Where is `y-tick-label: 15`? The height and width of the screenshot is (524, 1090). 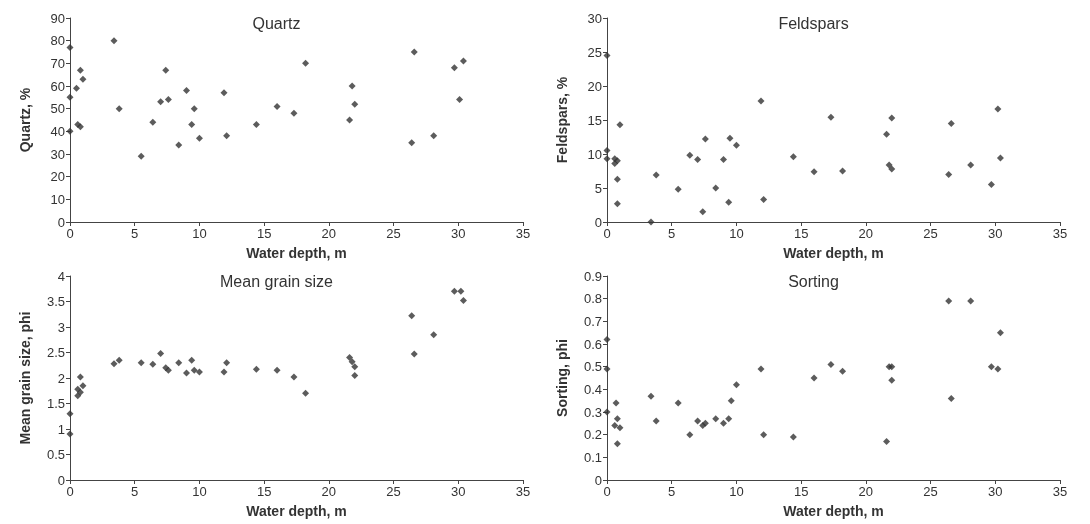 y-tick-label: 15 is located at coordinates (594, 120).